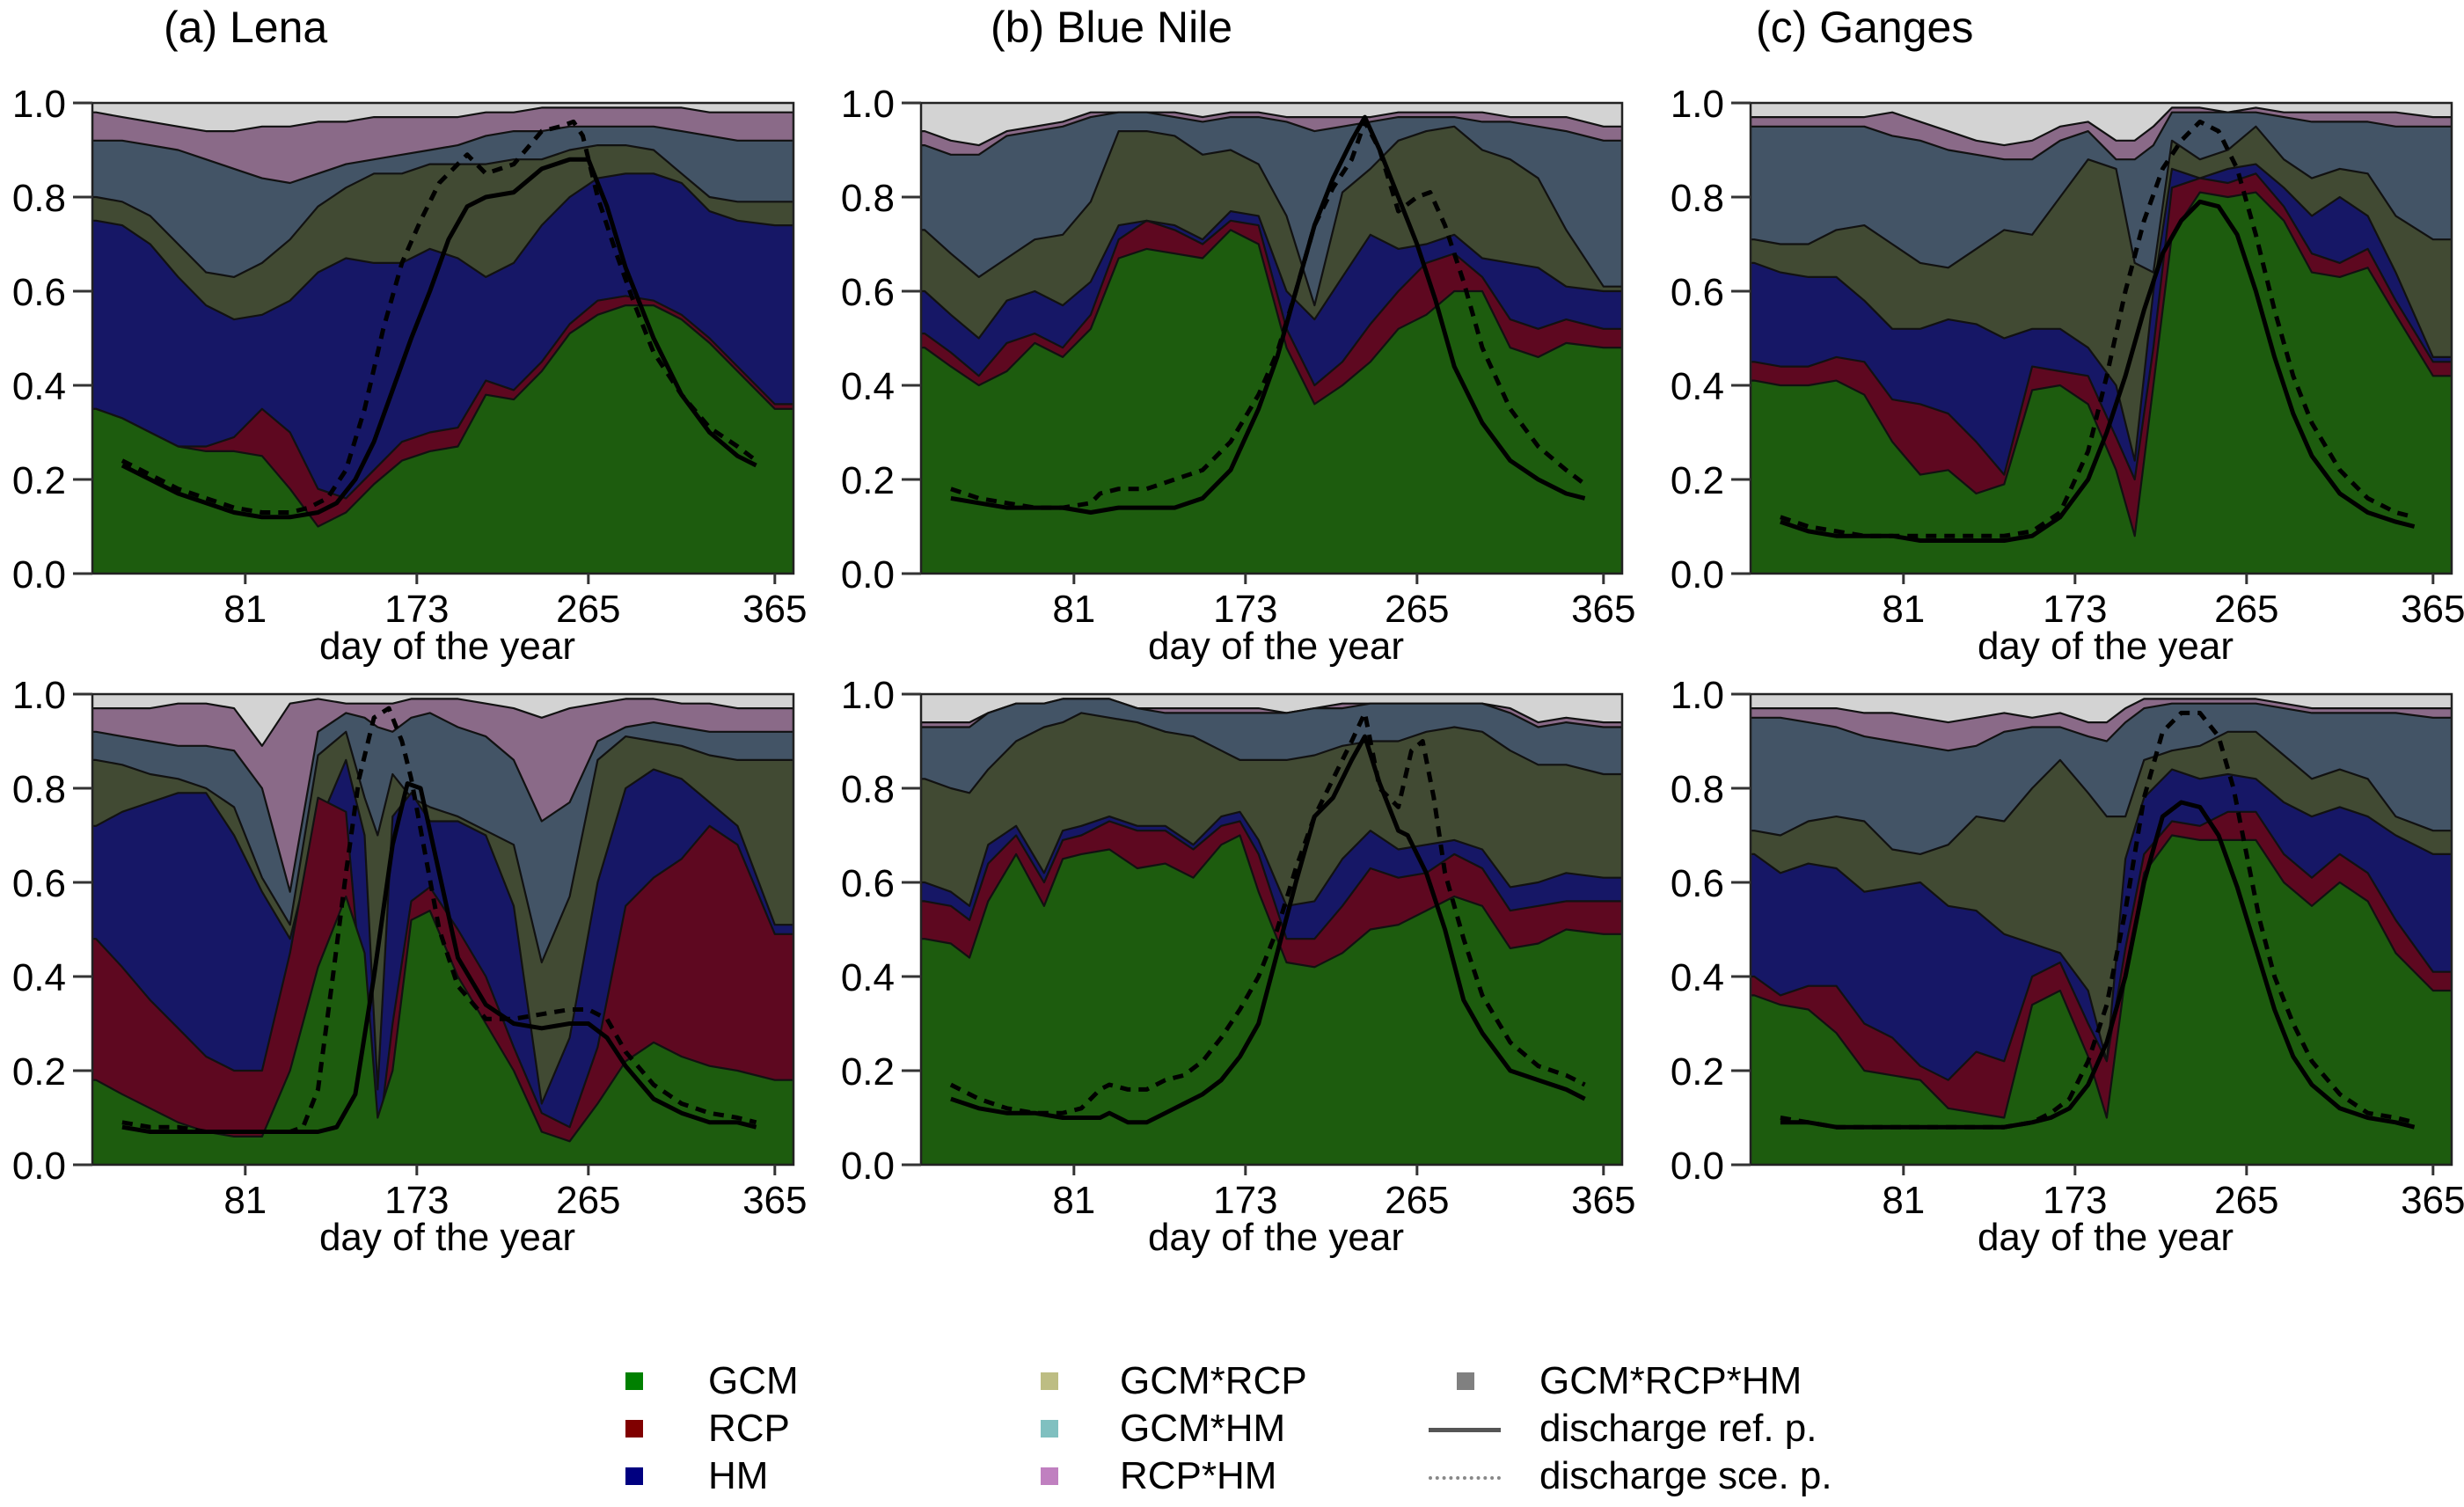  Describe the element at coordinates (1049, 1429) in the screenshot. I see `legend-swatch-gcm-hm` at that location.